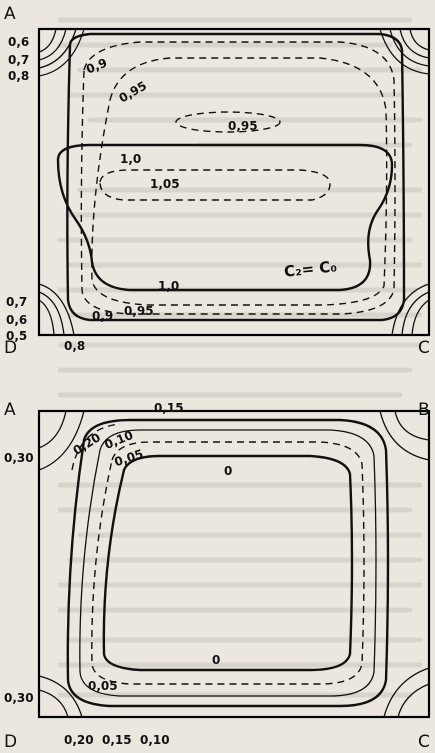  I want to click on contour-0.95-inner, so click(228, 122).